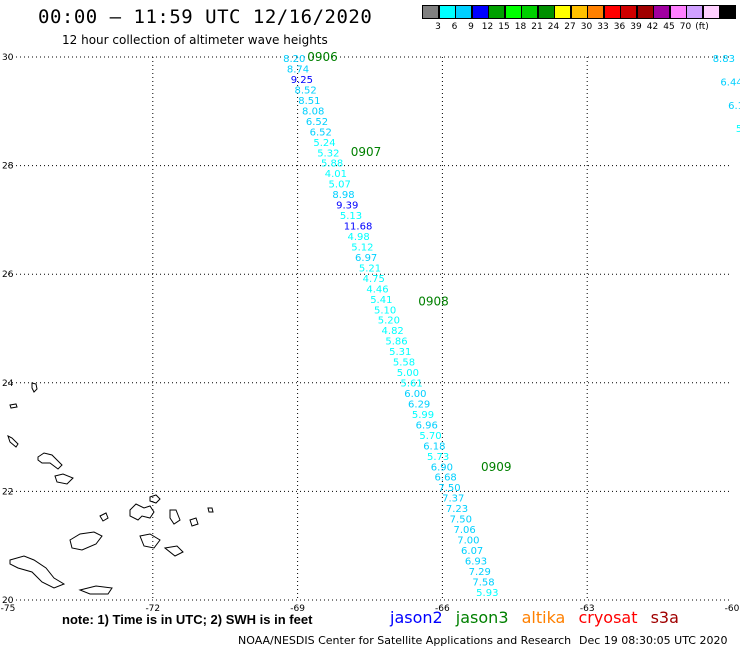 This screenshot has width=740, height=650. What do you see at coordinates (377, 289) in the screenshot?
I see `swh-value: 4.46` at bounding box center [377, 289].